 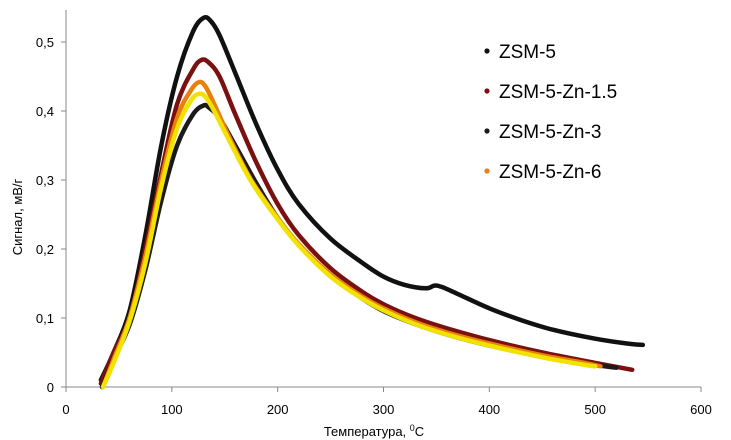 What do you see at coordinates (419, 431) in the screenshot?
I see `x-axis-title-unit: C` at bounding box center [419, 431].